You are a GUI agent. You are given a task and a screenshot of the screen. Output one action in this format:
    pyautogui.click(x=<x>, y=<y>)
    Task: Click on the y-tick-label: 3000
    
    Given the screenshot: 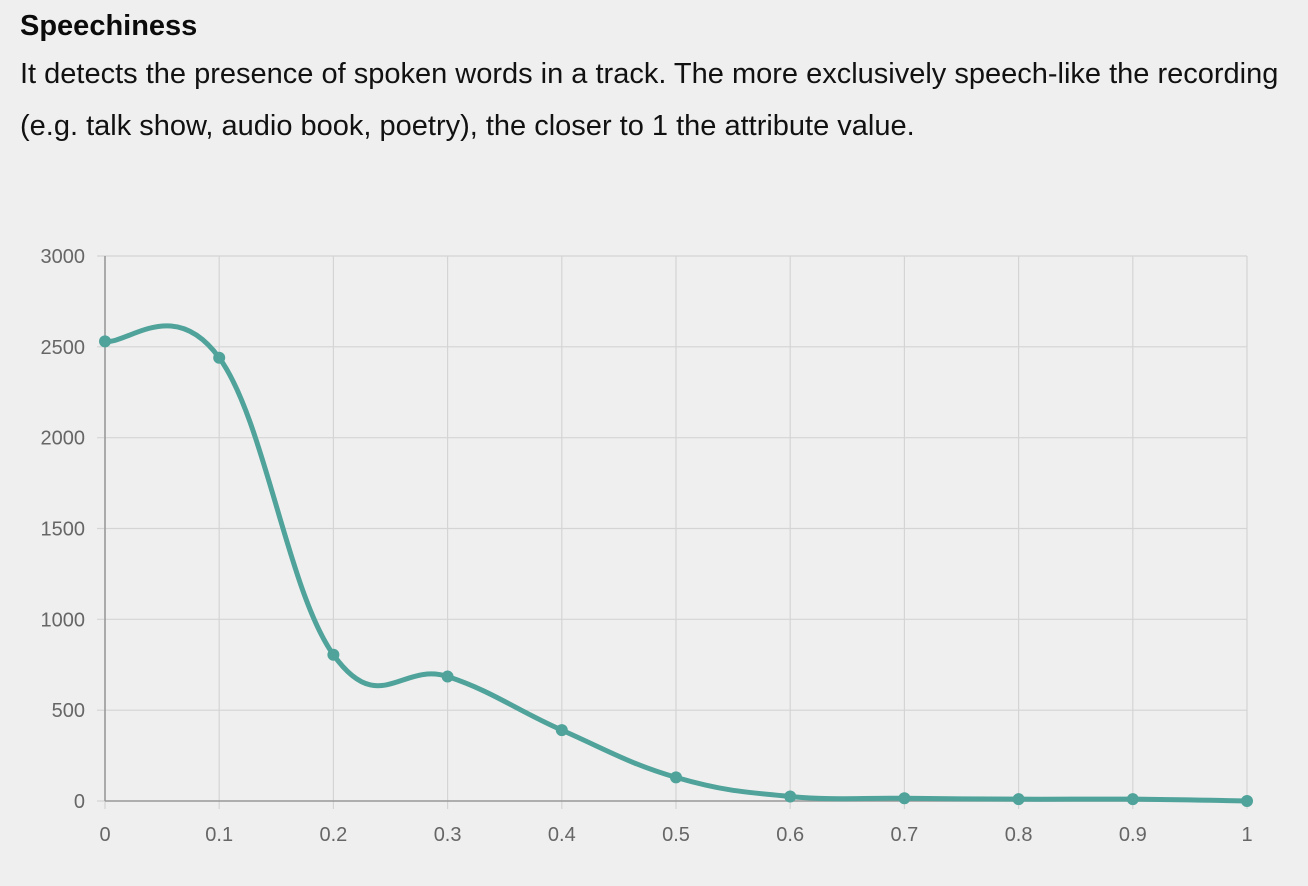 What is the action you would take?
    pyautogui.click(x=63, y=257)
    